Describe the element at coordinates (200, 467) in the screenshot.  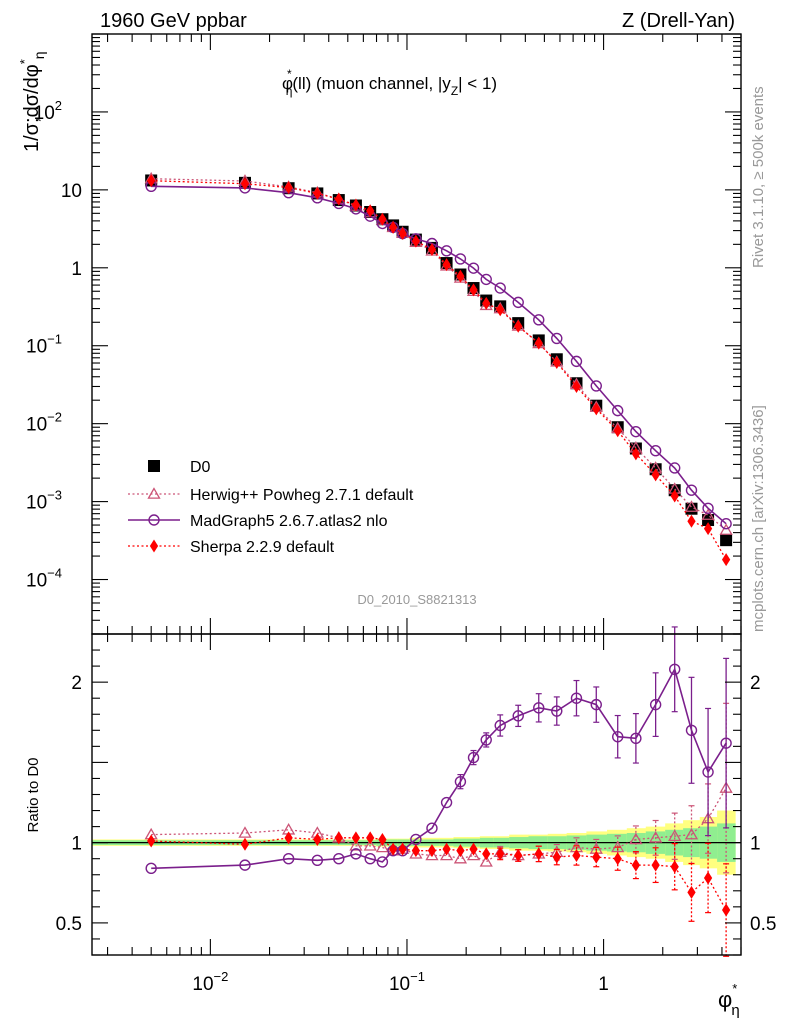
I see `legend-label: D0` at that location.